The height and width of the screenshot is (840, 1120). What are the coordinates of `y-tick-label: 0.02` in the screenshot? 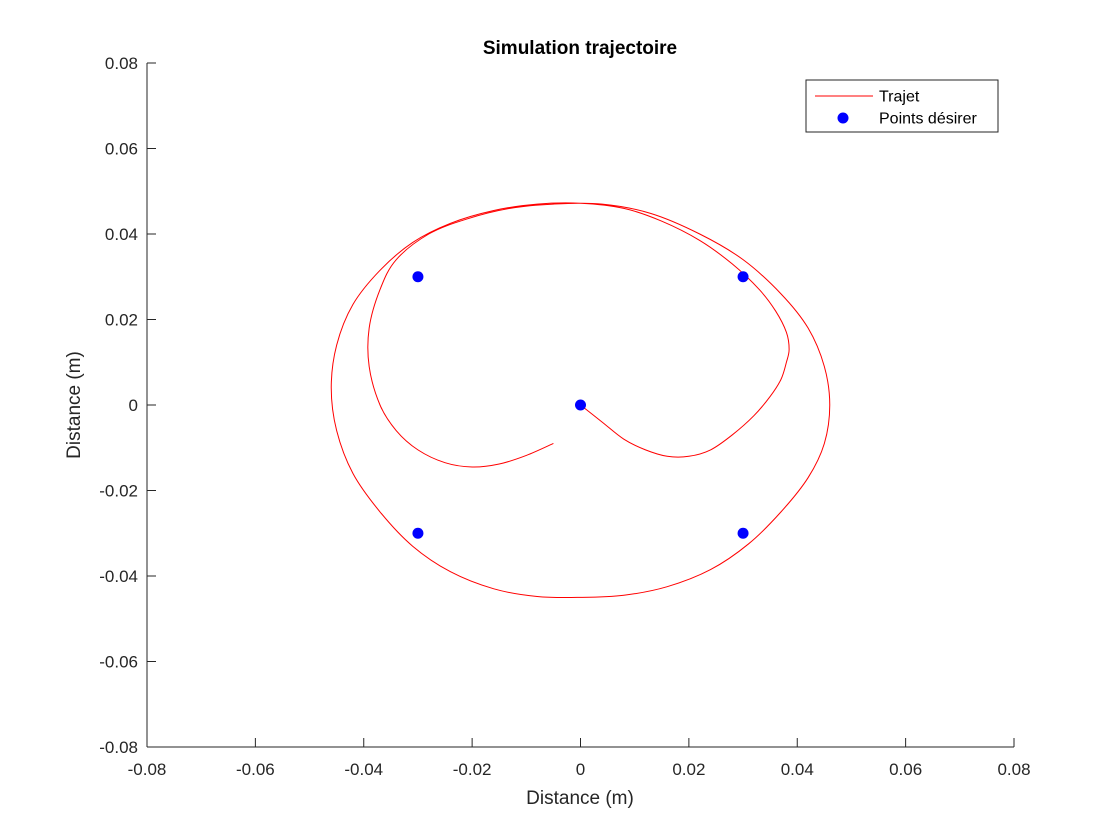 It's located at (121, 320).